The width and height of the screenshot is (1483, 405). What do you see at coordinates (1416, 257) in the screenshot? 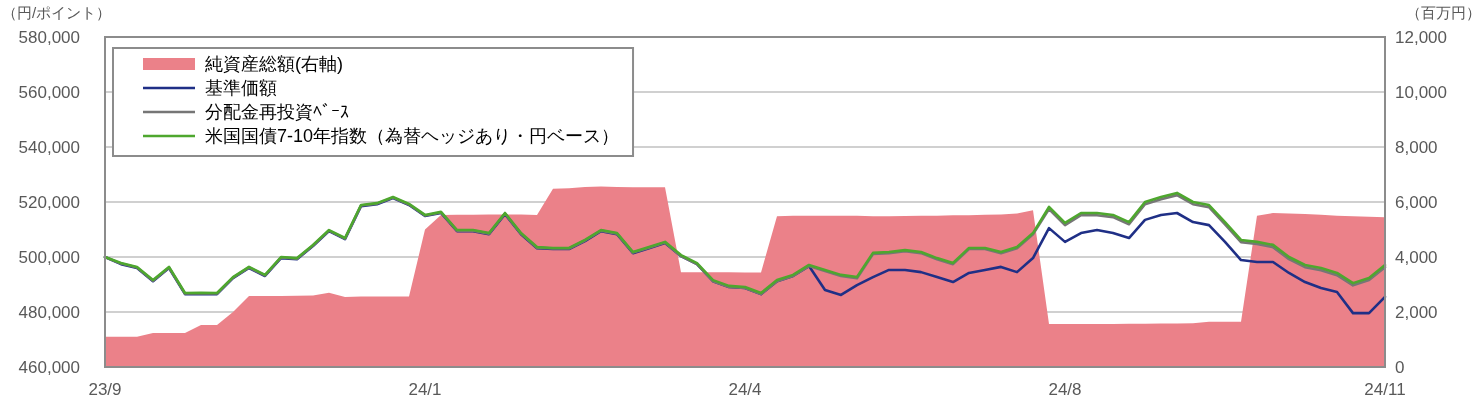
I see `y2-tick-label: 4,000` at bounding box center [1416, 257].